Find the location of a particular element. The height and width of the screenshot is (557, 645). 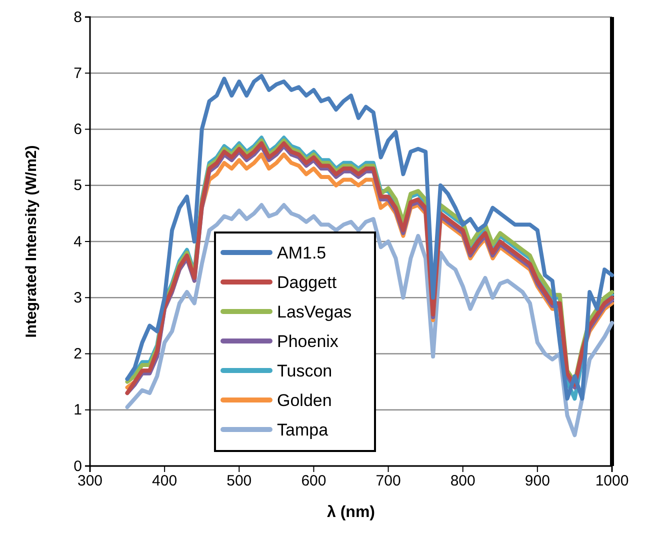

x-tick-label: 500 is located at coordinates (239, 481).